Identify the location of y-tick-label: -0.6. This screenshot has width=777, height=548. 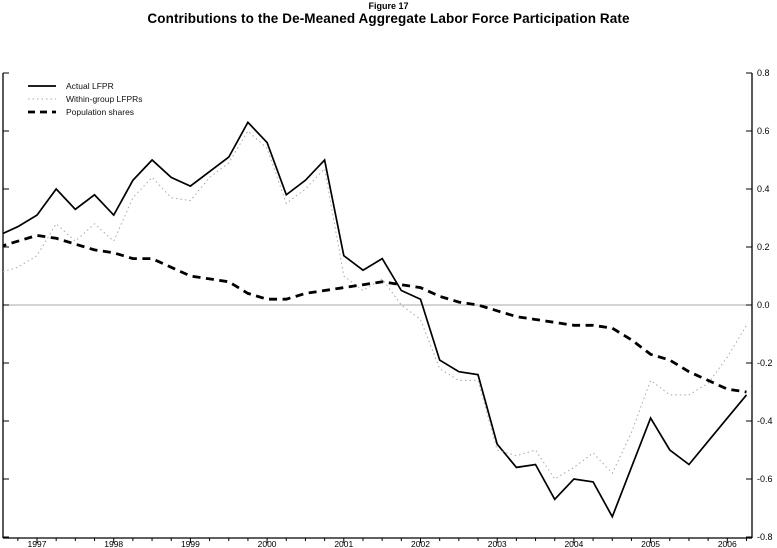
(765, 479).